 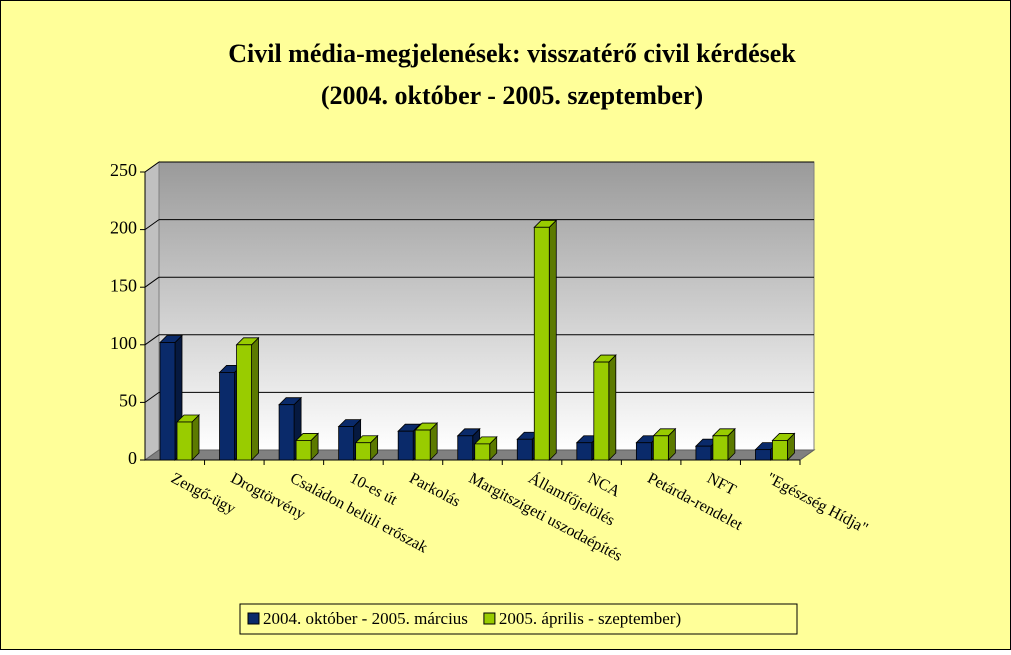 I want to click on side-wall, so click(x=152, y=311).